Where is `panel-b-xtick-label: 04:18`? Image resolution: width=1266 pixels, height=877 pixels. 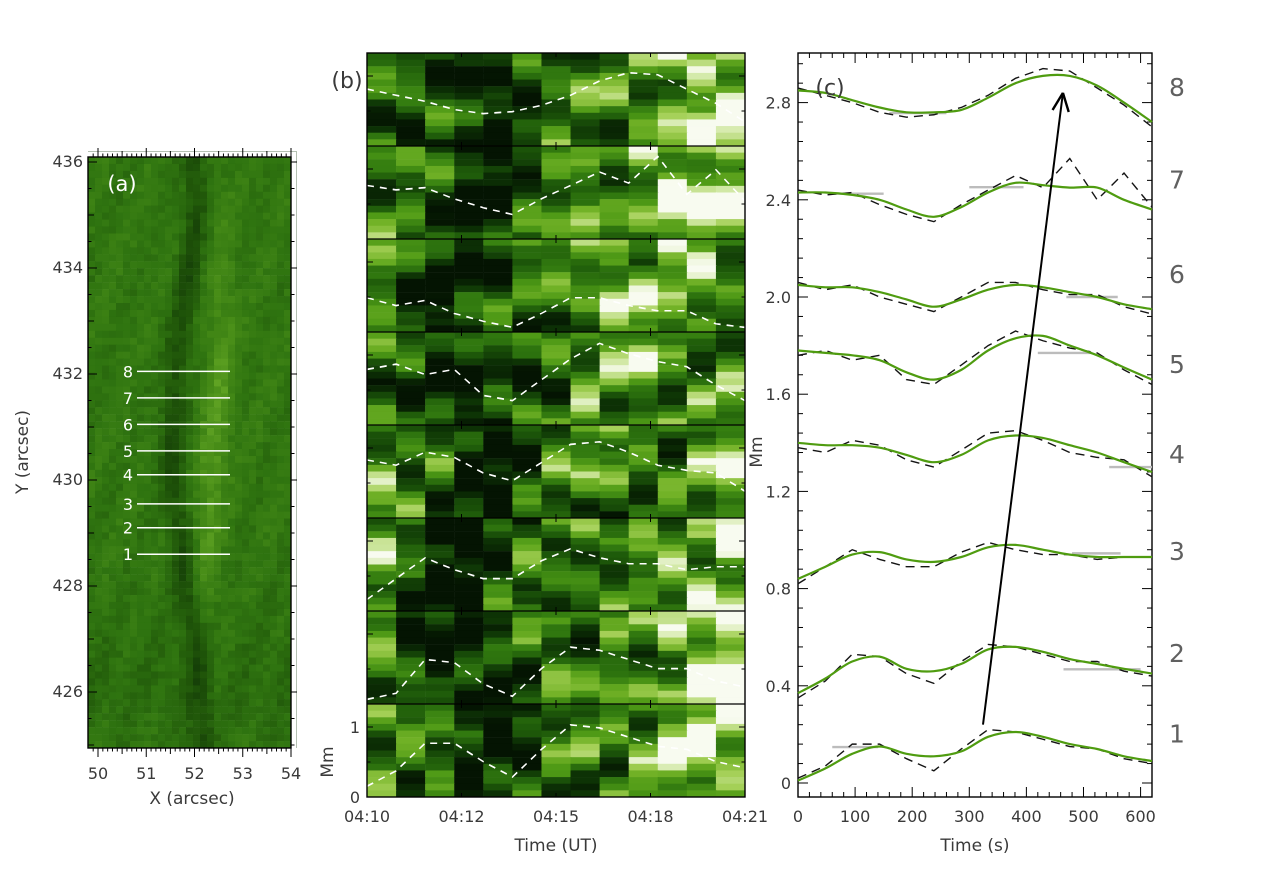
panel-b-xtick-label: 04:18 is located at coordinates (650, 816).